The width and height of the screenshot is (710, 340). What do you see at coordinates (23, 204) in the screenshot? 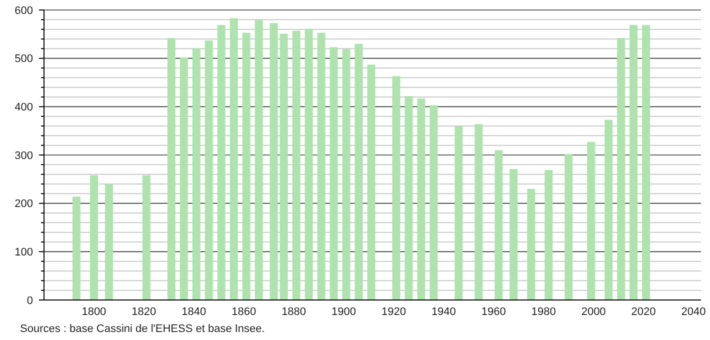
I see `y-tick-label: 200` at bounding box center [23, 204].